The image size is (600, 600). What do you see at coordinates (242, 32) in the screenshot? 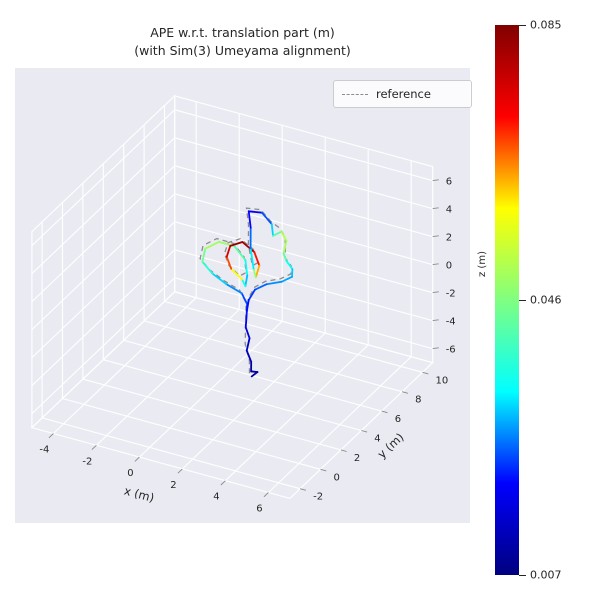
I see `chart-title-line1: APE w.r.t. translation part (m)` at bounding box center [242, 32].